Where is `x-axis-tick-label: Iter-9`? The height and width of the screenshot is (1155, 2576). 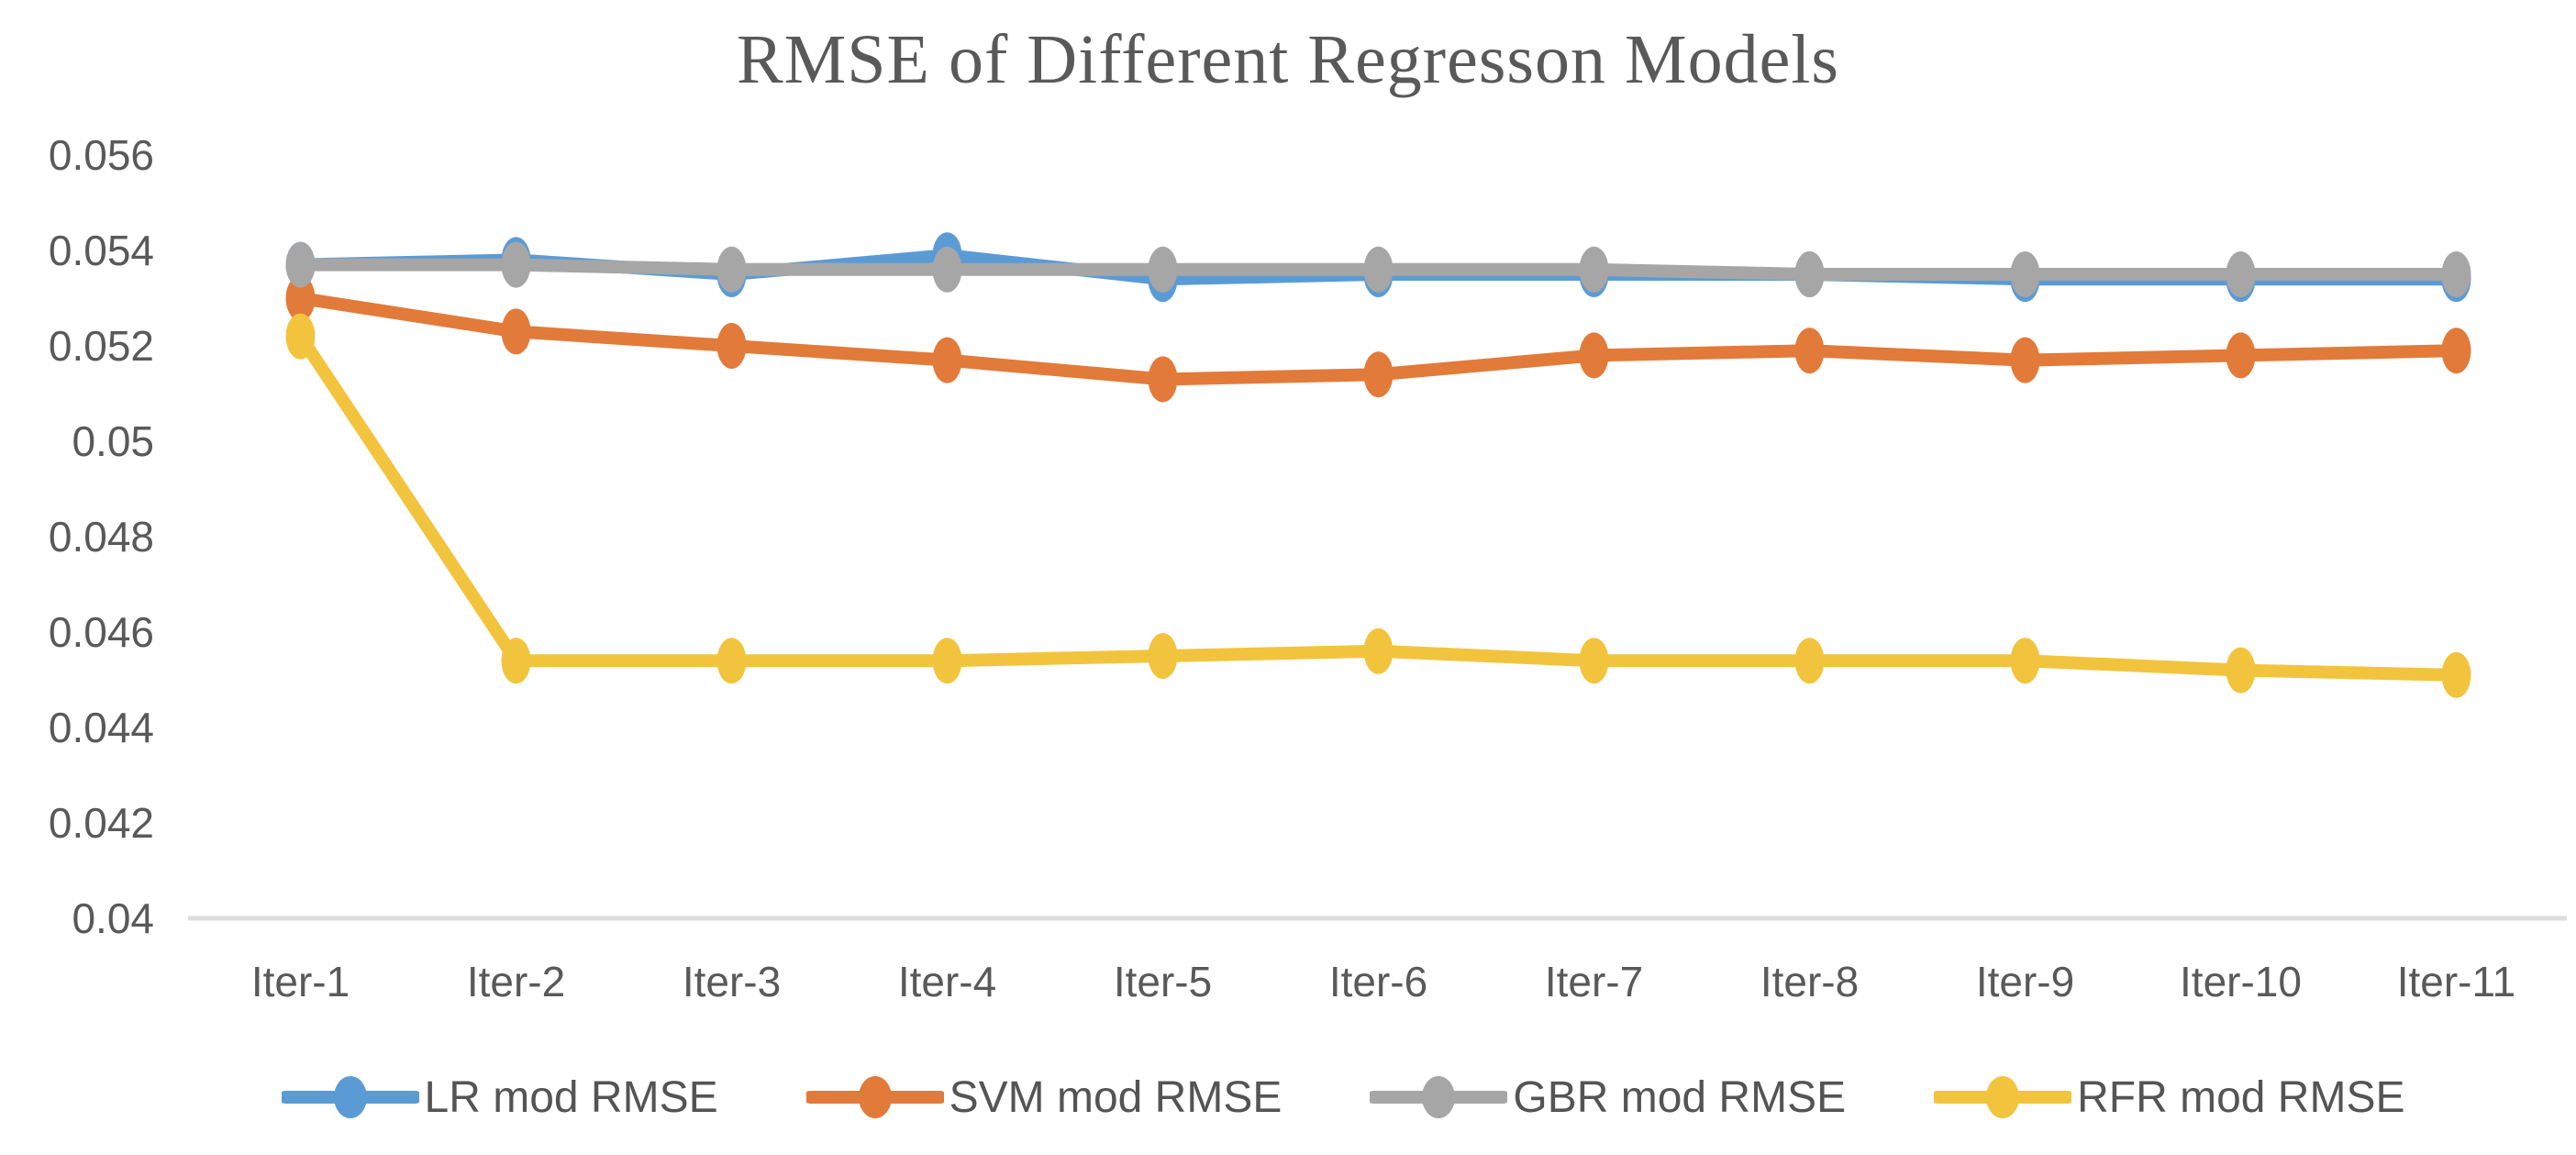
x-axis-tick-label: Iter-9 is located at coordinates (2025, 982).